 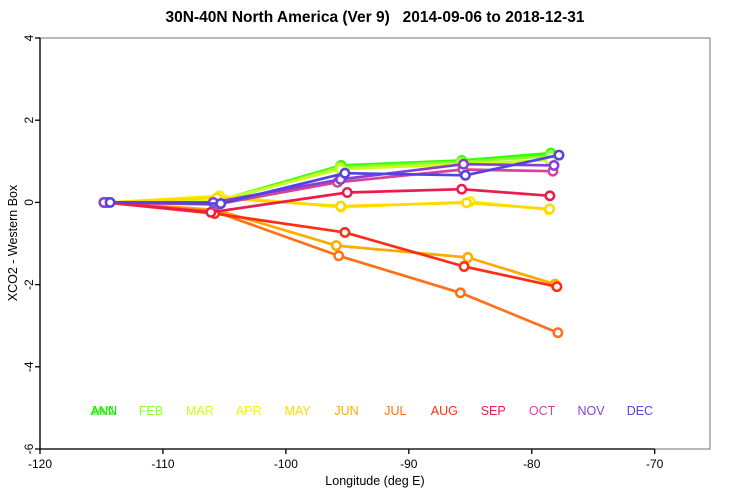 I want to click on x-axis-label: Longitude (deg E), so click(x=375, y=481).